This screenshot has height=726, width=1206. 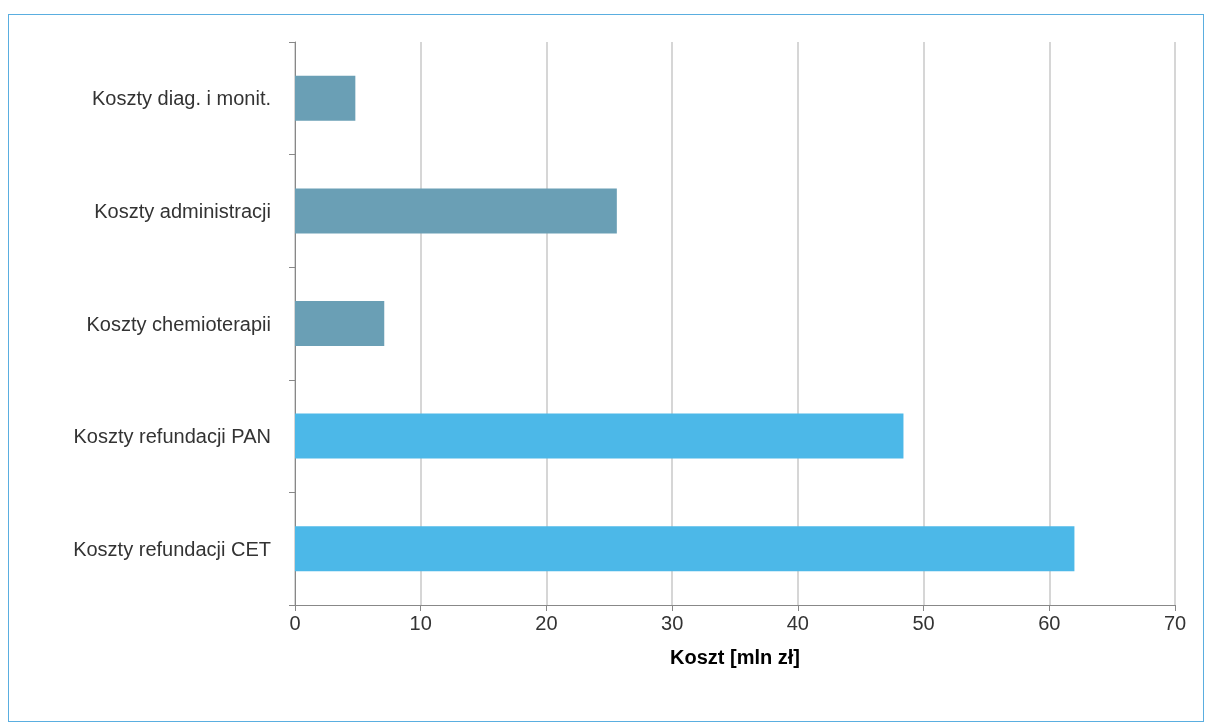 I want to click on y-tick-label: Koszty chemioterapii, so click(x=178, y=323).